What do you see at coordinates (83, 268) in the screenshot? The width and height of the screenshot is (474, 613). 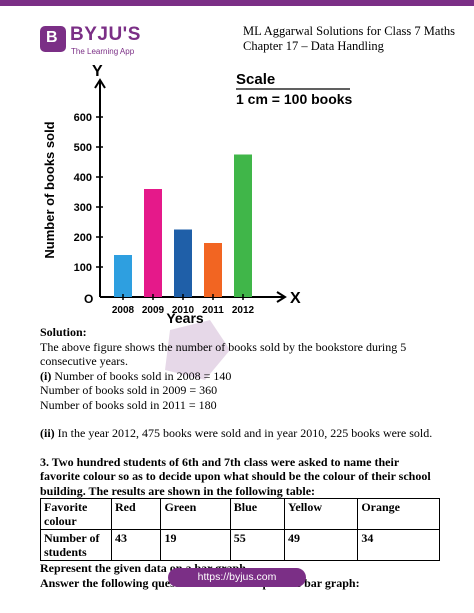 I see `y-tick-label: 100` at bounding box center [83, 268].